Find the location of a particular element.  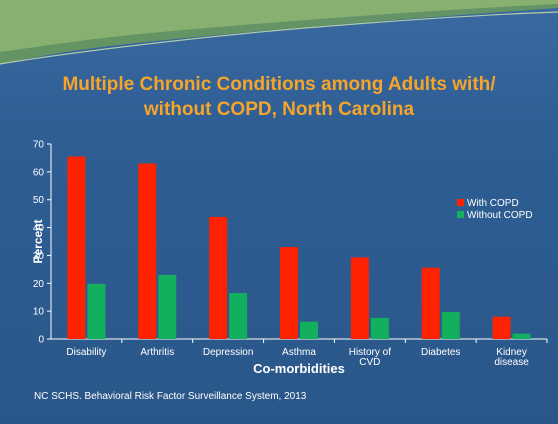

y-tick-label: 40 is located at coordinates (39, 228).